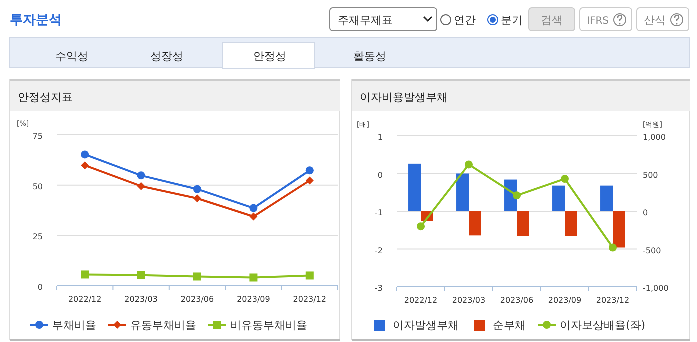 This screenshot has width=697, height=342. Describe the element at coordinates (37, 237) in the screenshot. I see `y-tick-label: 25` at that location.